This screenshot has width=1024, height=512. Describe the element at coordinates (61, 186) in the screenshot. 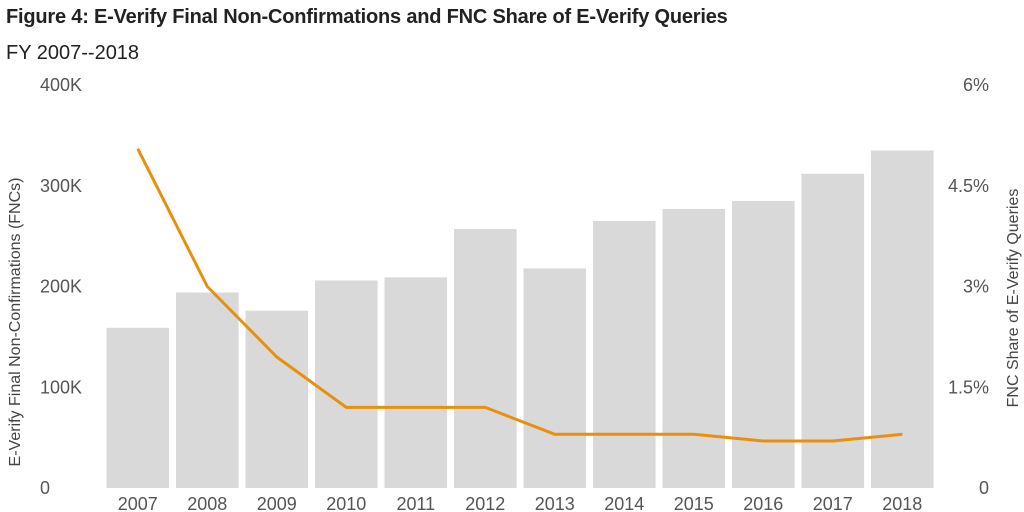

I see `y-tick-label: 300K` at that location.